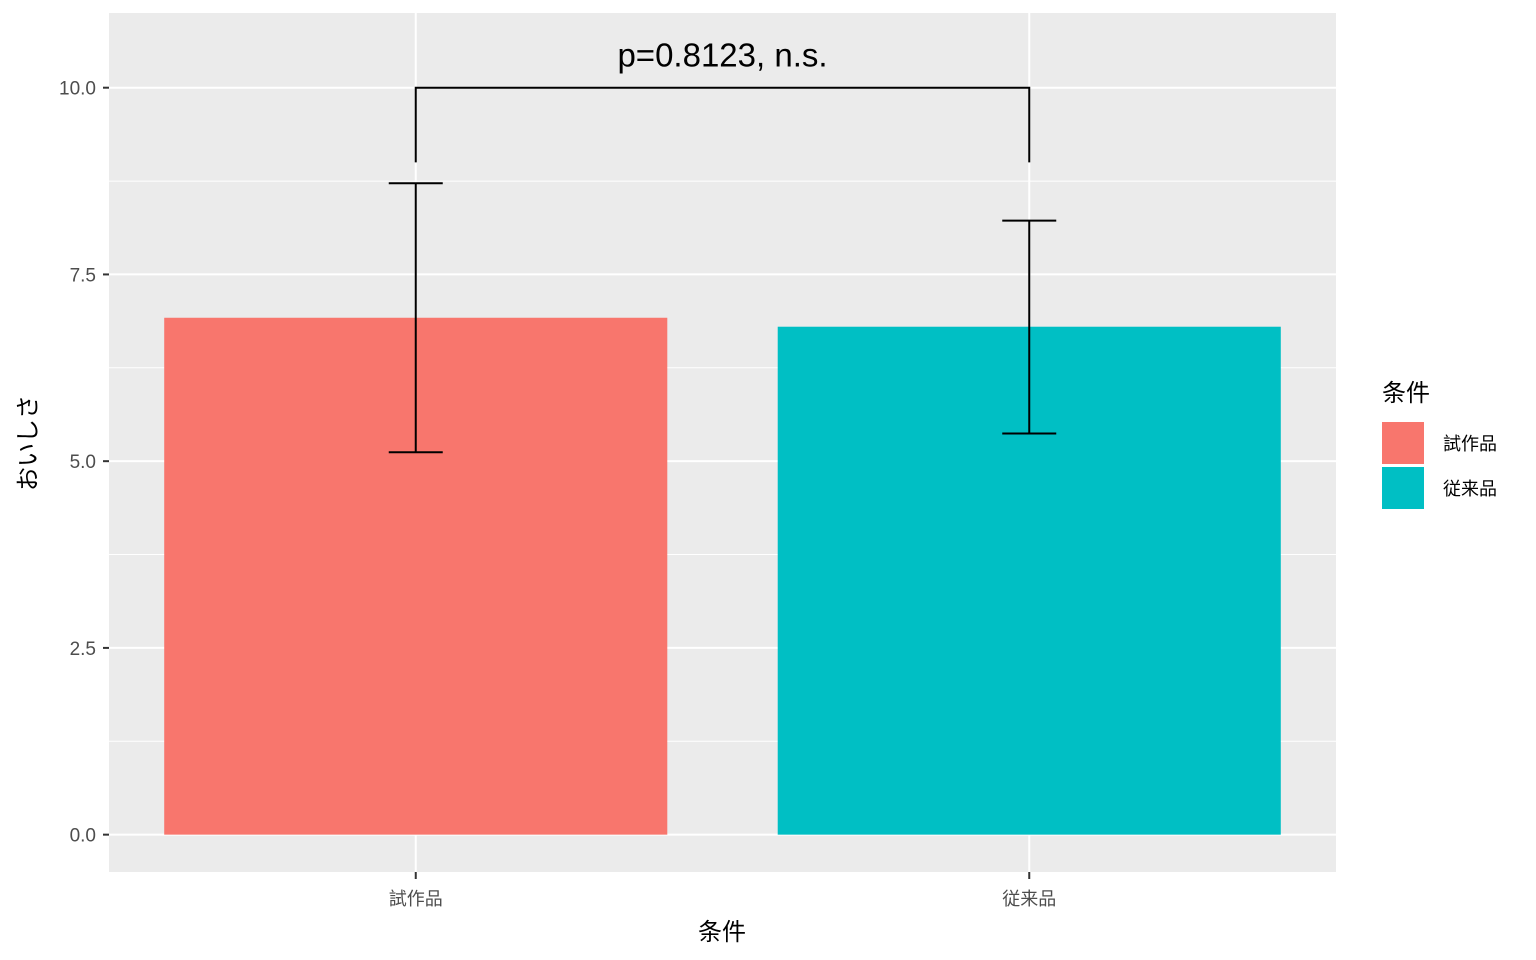 The height and width of the screenshot is (960, 1536). I want to click on significance-bracket, so click(722, 124).